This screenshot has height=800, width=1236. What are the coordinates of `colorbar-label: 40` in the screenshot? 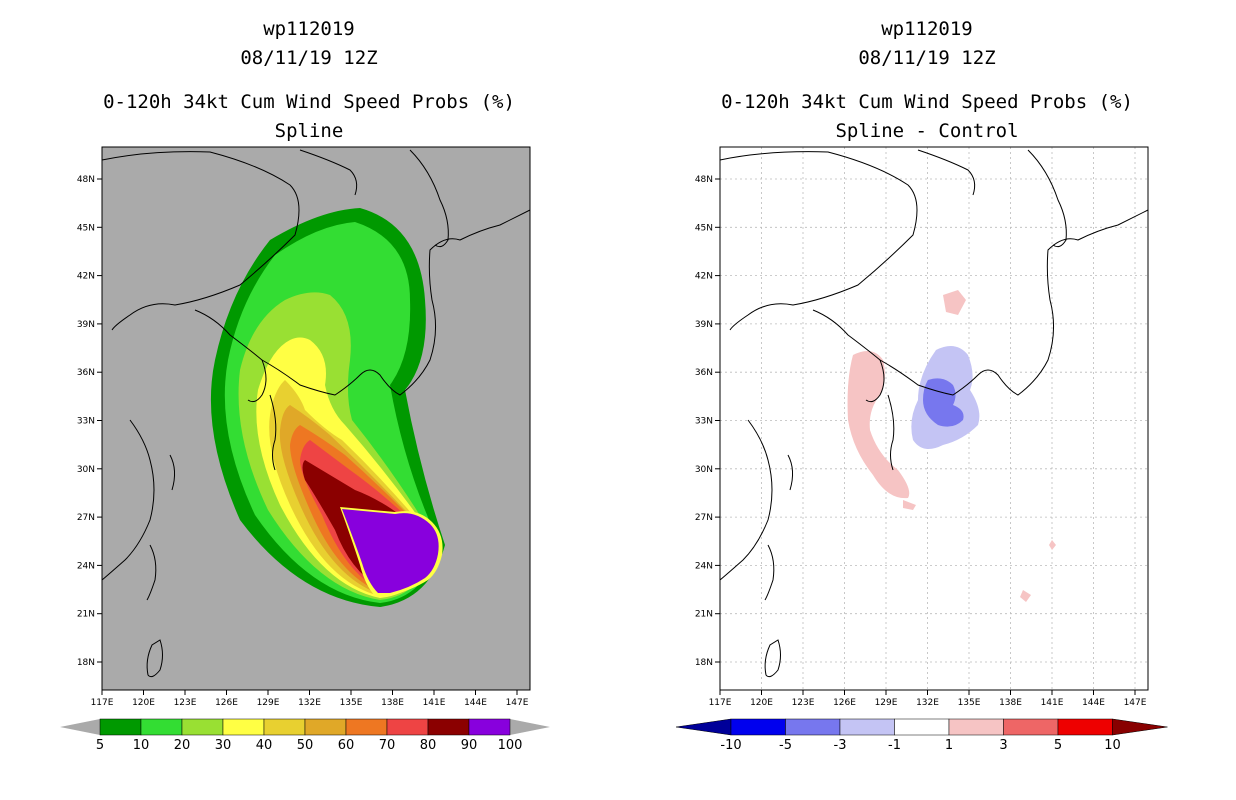 It's located at (264, 745).